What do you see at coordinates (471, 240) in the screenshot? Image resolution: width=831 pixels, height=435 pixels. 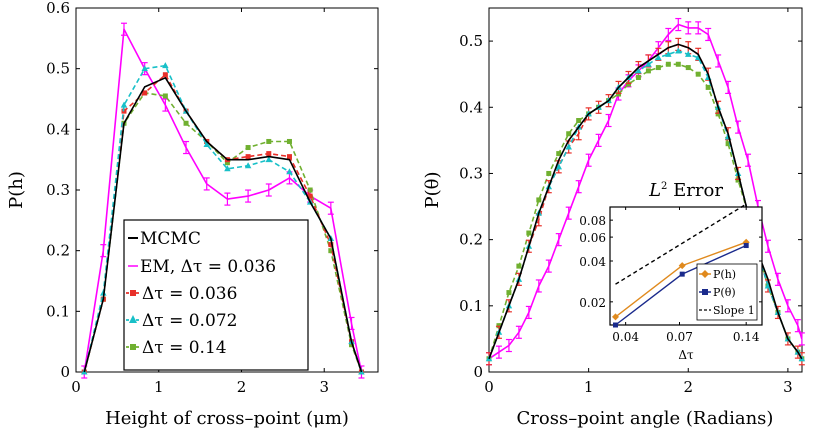 I see `right-ytick-label: 0.2` at bounding box center [471, 240].